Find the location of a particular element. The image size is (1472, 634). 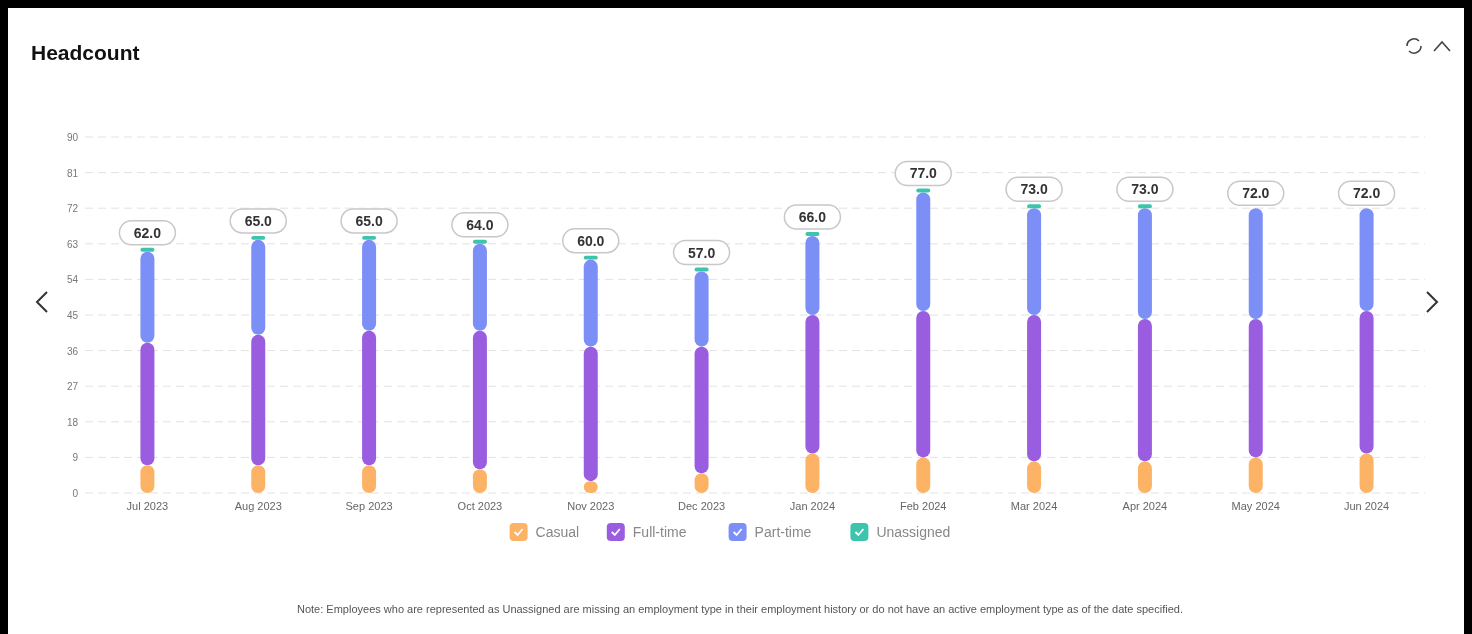

legend-label: Full-time is located at coordinates (659, 532).